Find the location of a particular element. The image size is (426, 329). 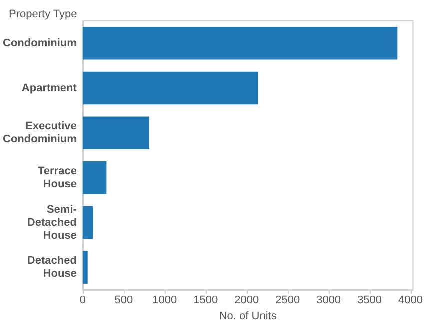

y-tick-label: Executive Condominium is located at coordinates (40, 133).